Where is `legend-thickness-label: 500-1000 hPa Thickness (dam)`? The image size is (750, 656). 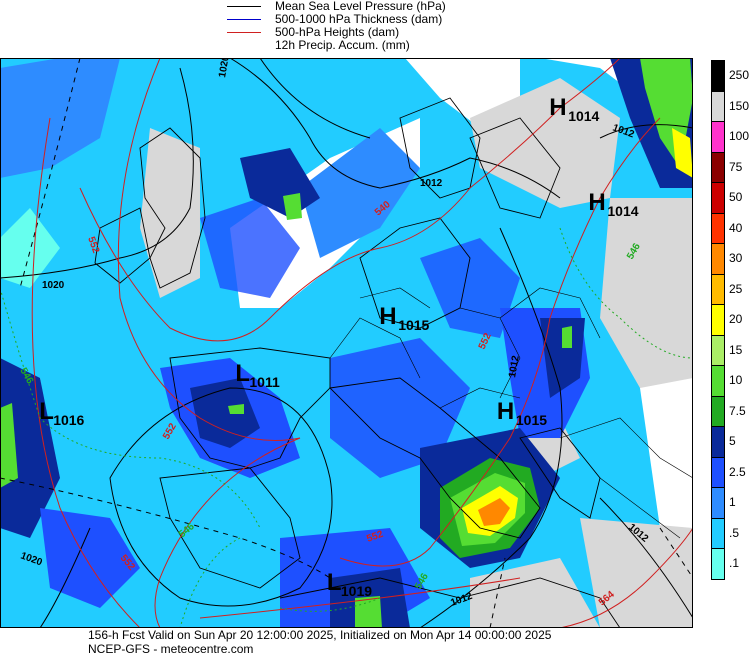
legend-thickness-label: 500-1000 hPa Thickness (dam) is located at coordinates (359, 19).